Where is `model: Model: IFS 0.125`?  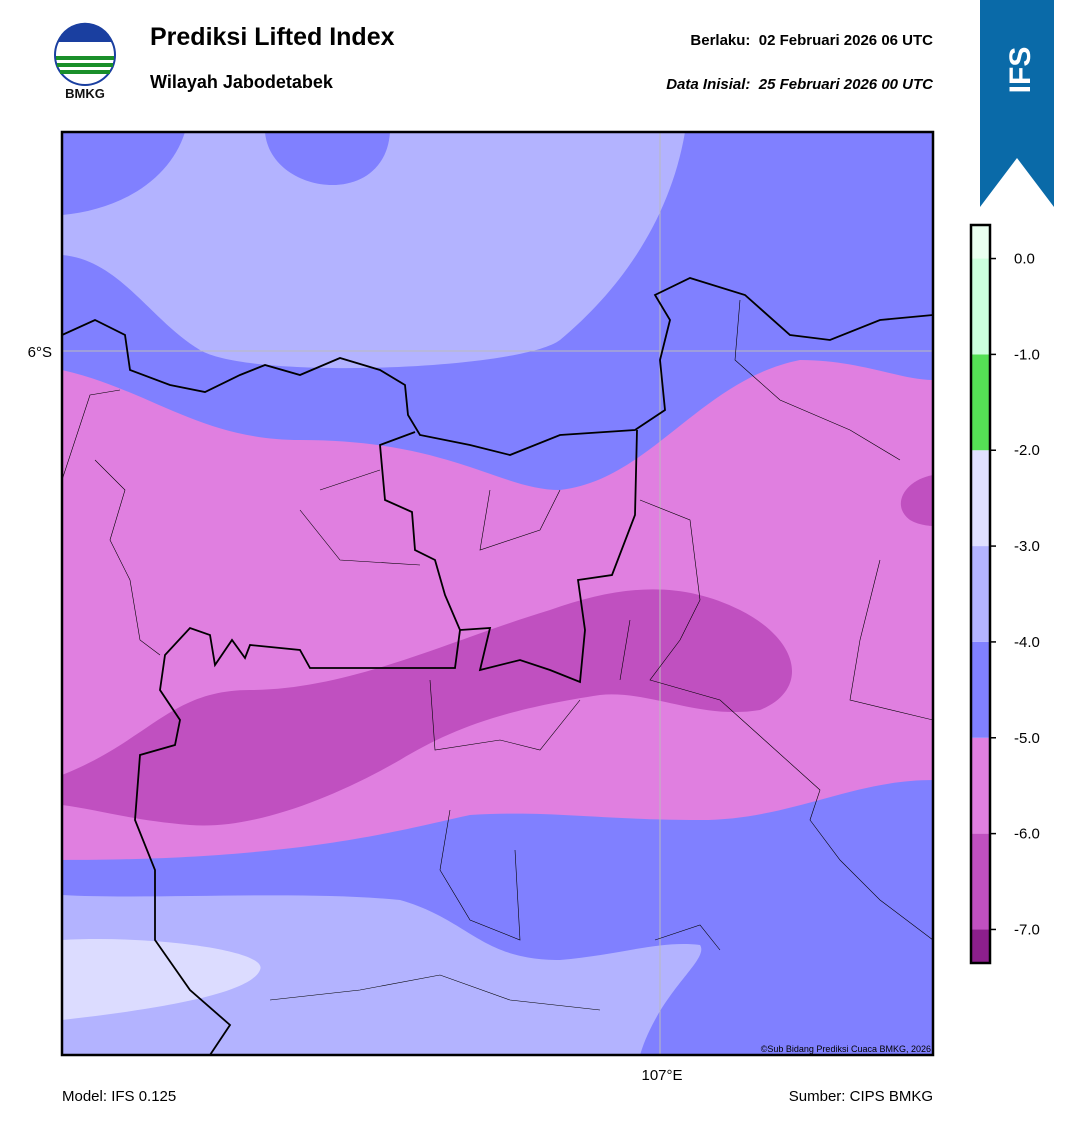
model: Model: IFS 0.125 is located at coordinates (119, 1096).